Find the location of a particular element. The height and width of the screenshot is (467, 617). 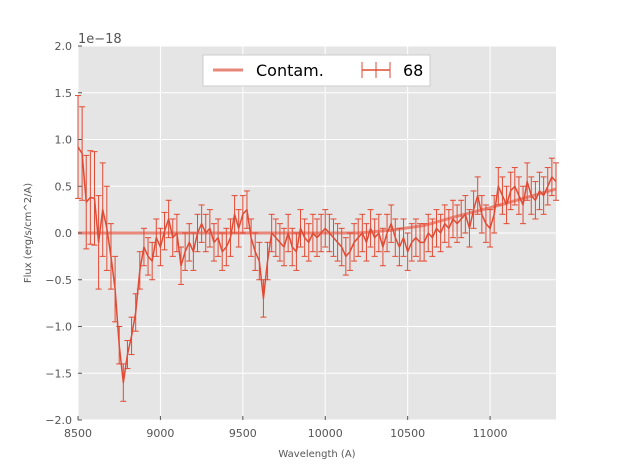

legend-68-swatch is located at coordinates (376, 70).